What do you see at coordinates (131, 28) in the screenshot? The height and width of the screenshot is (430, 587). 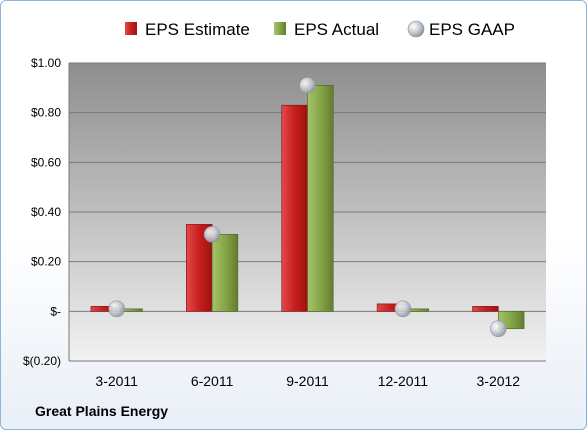 I see `legend-swatch-eps-estimate-icon` at bounding box center [131, 28].